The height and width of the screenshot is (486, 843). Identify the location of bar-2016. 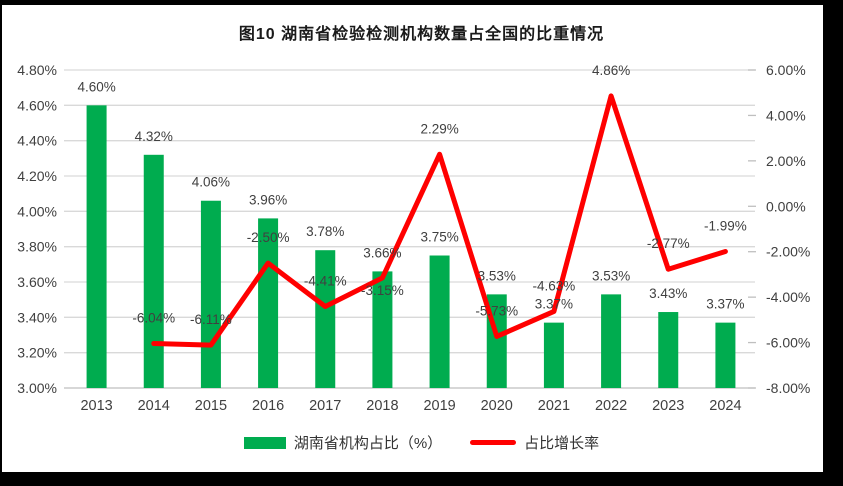
(268, 303).